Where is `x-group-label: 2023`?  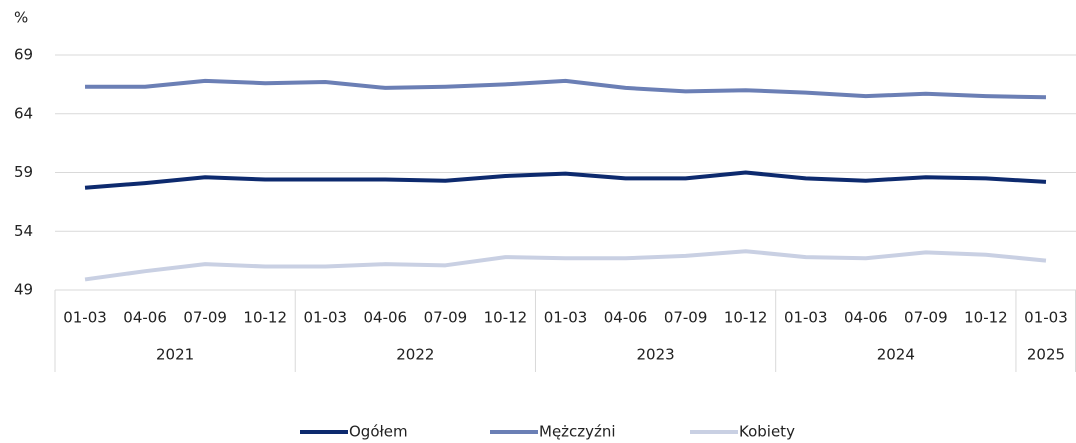
x-group-label: 2023 is located at coordinates (655, 355).